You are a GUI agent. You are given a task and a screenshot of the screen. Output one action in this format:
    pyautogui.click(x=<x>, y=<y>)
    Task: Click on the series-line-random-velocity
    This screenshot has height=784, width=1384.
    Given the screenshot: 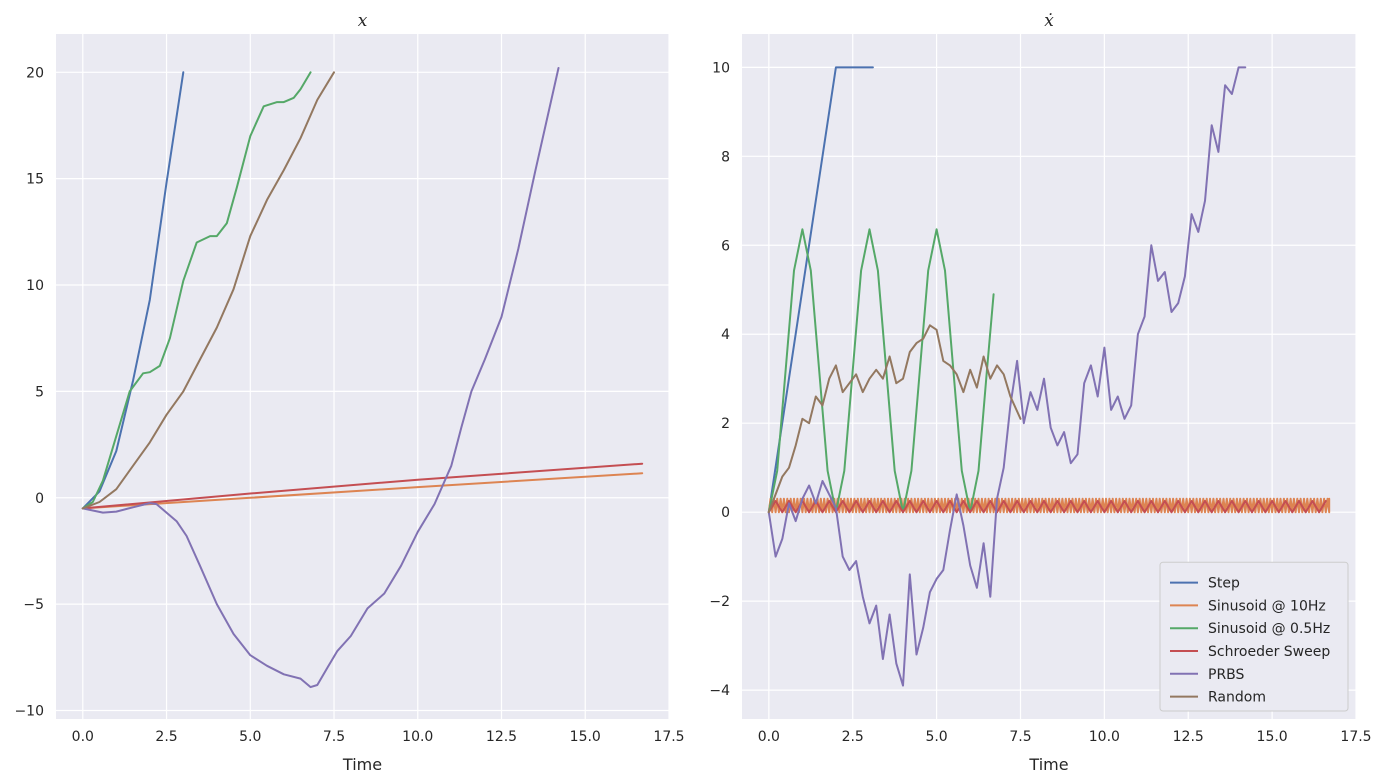 What is the action you would take?
    pyautogui.click(x=894, y=419)
    